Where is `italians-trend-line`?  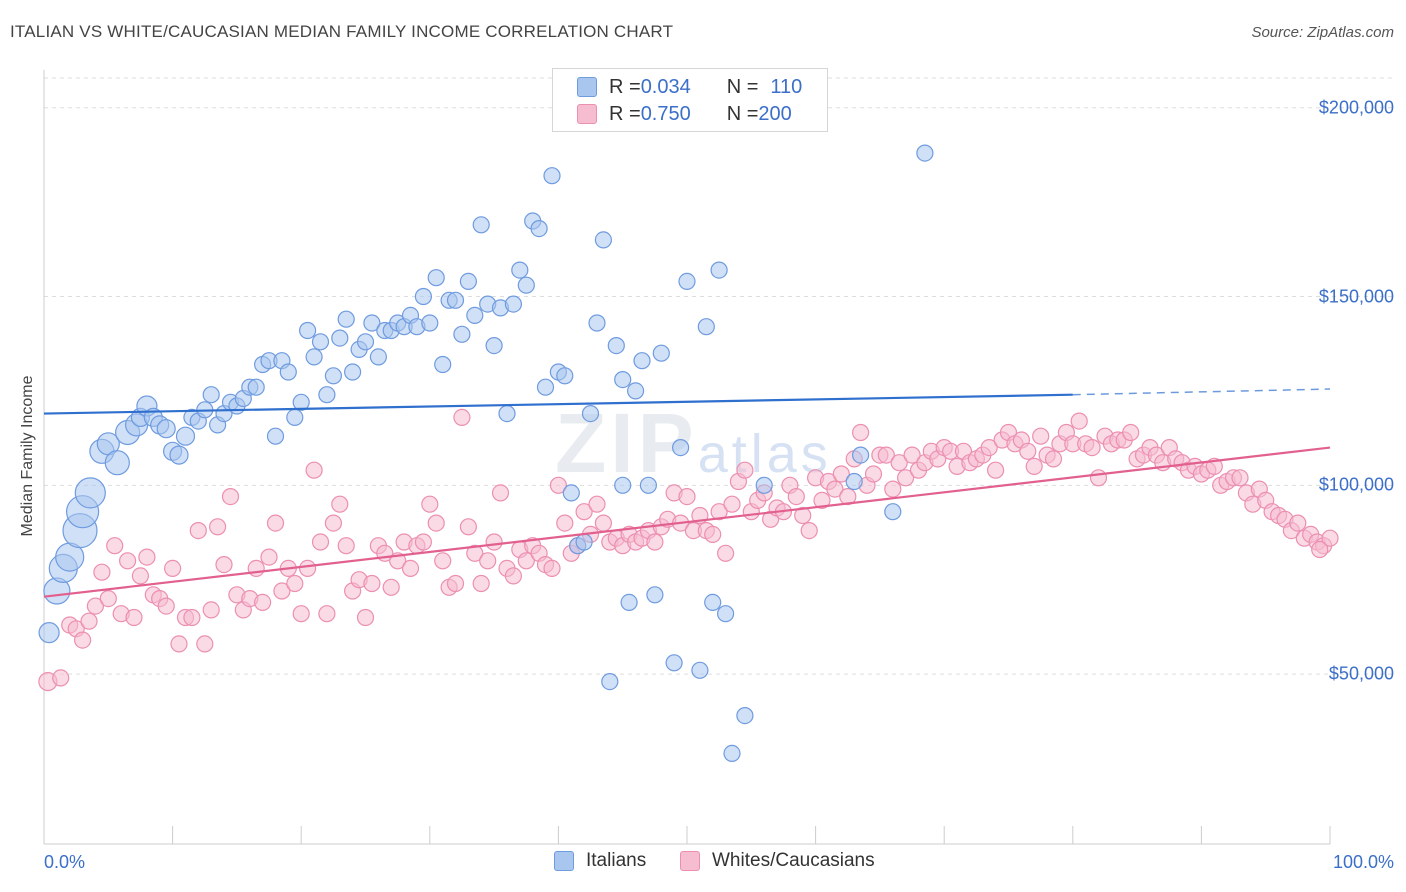 italians-trend-line is located at coordinates (558, 404).